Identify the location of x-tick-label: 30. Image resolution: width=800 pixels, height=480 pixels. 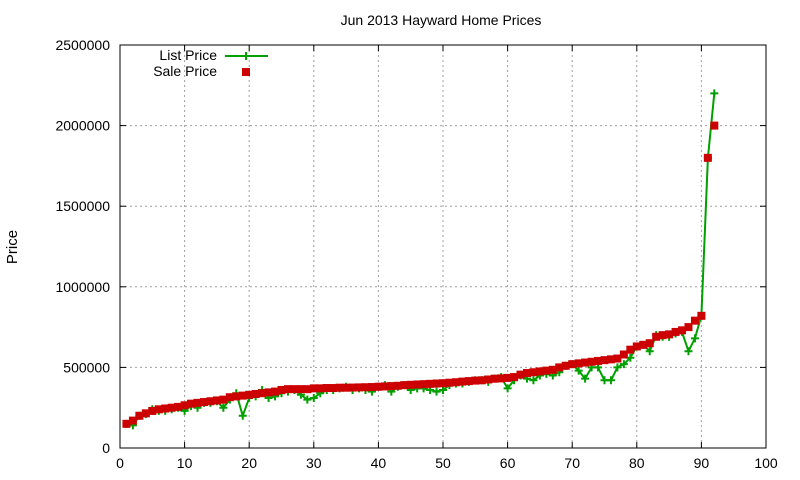
(314, 463).